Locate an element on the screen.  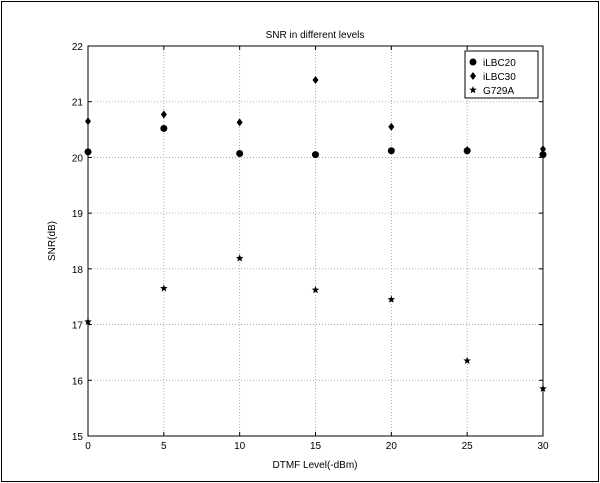
legend-box is located at coordinates (501, 74).